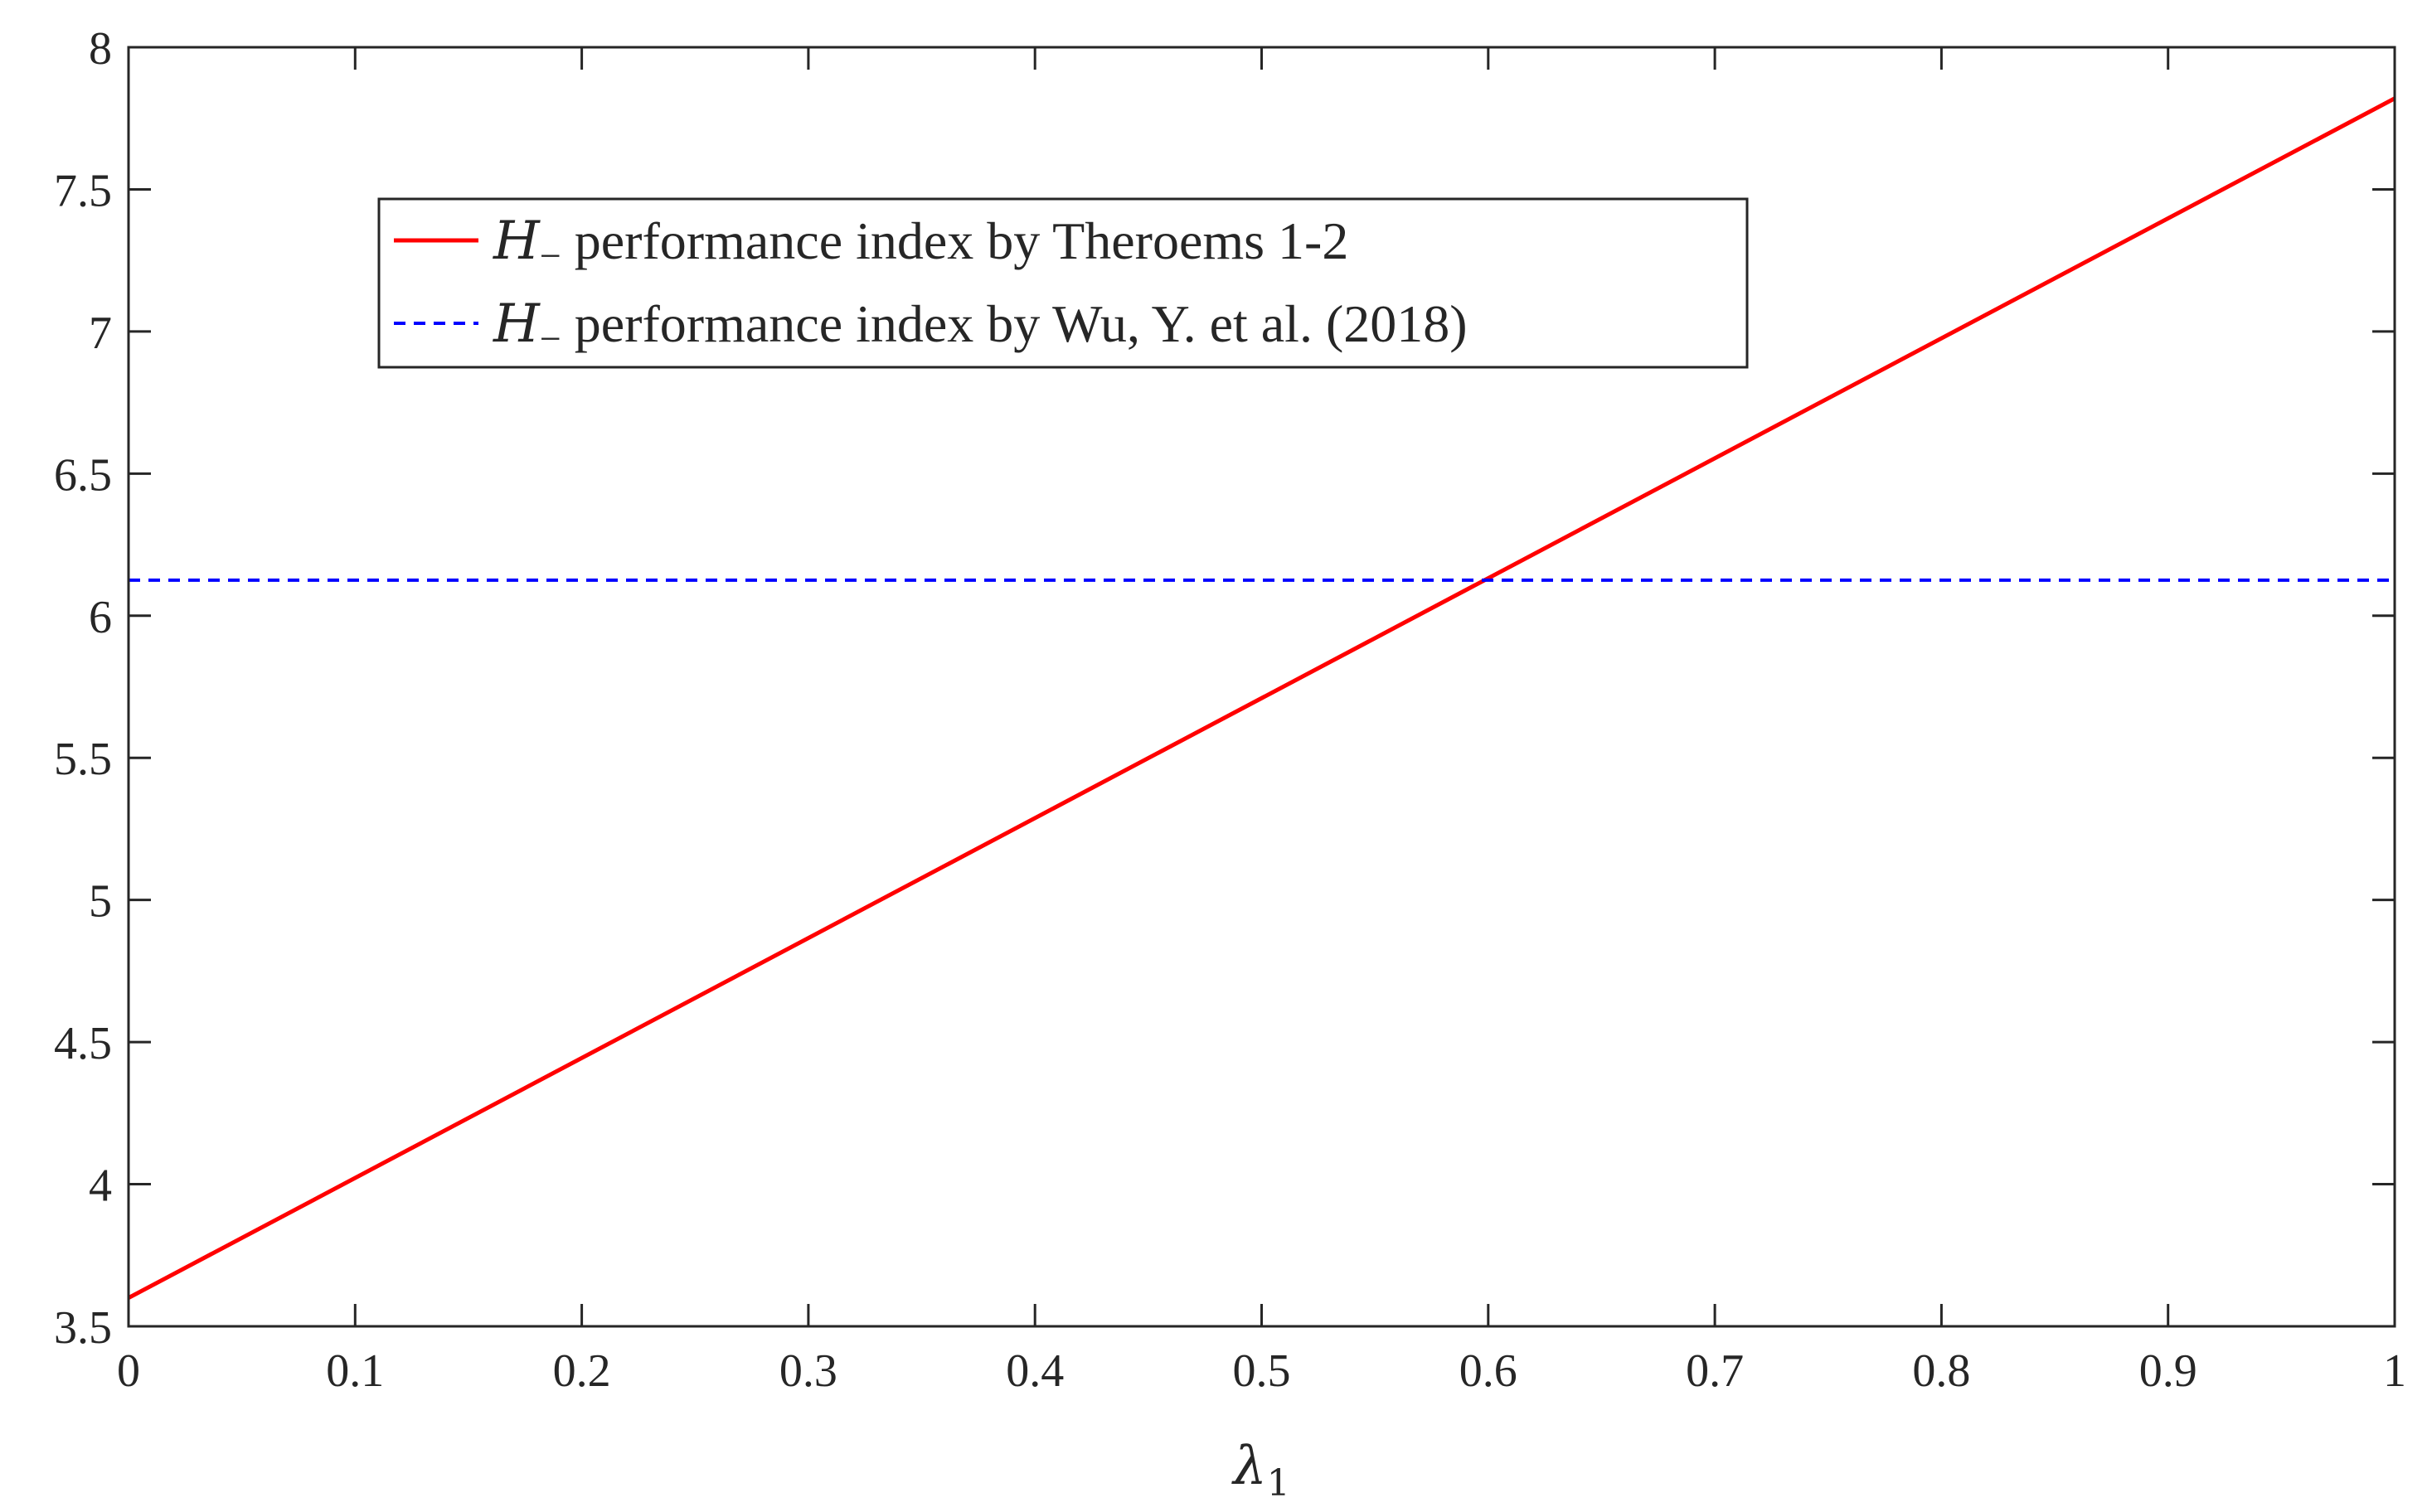  I want to click on y-tick-label: 7, so click(101, 333).